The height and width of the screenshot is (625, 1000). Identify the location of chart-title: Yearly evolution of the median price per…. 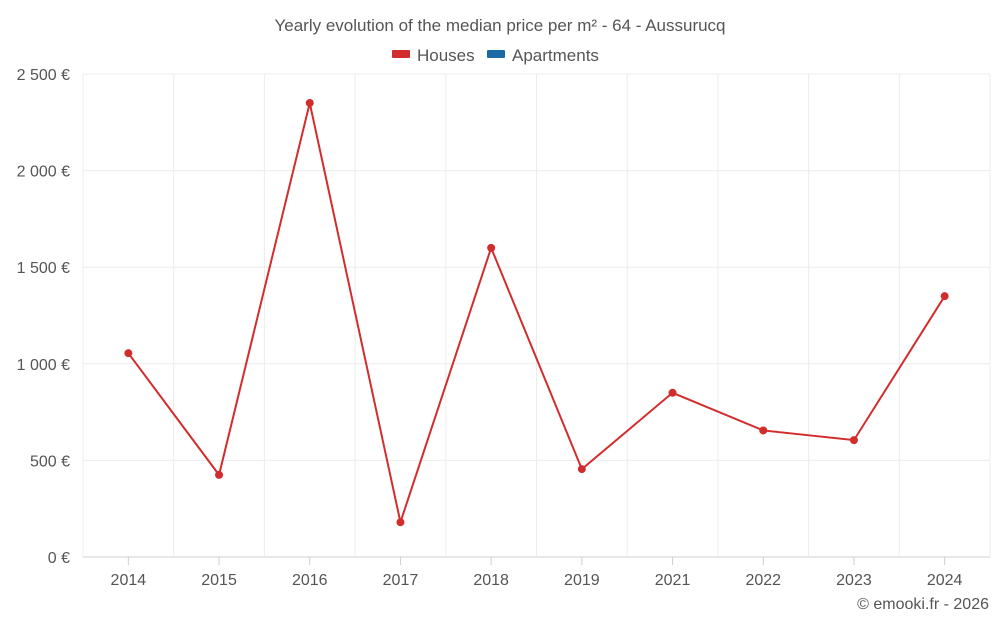
(499, 25).